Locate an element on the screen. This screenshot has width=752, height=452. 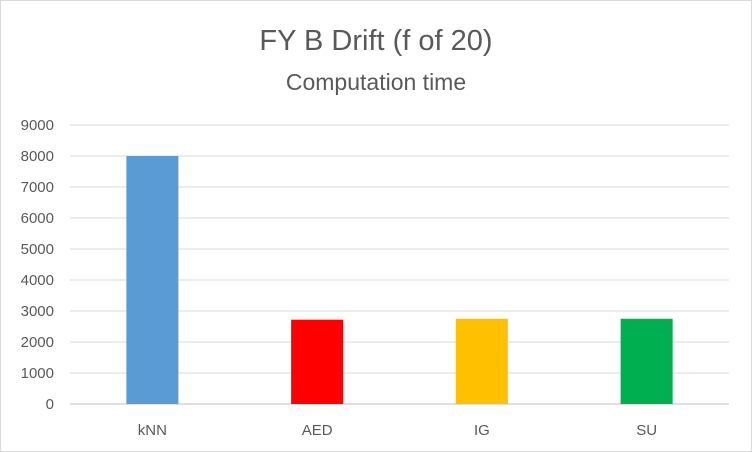
x-tick-label: SU is located at coordinates (646, 430).